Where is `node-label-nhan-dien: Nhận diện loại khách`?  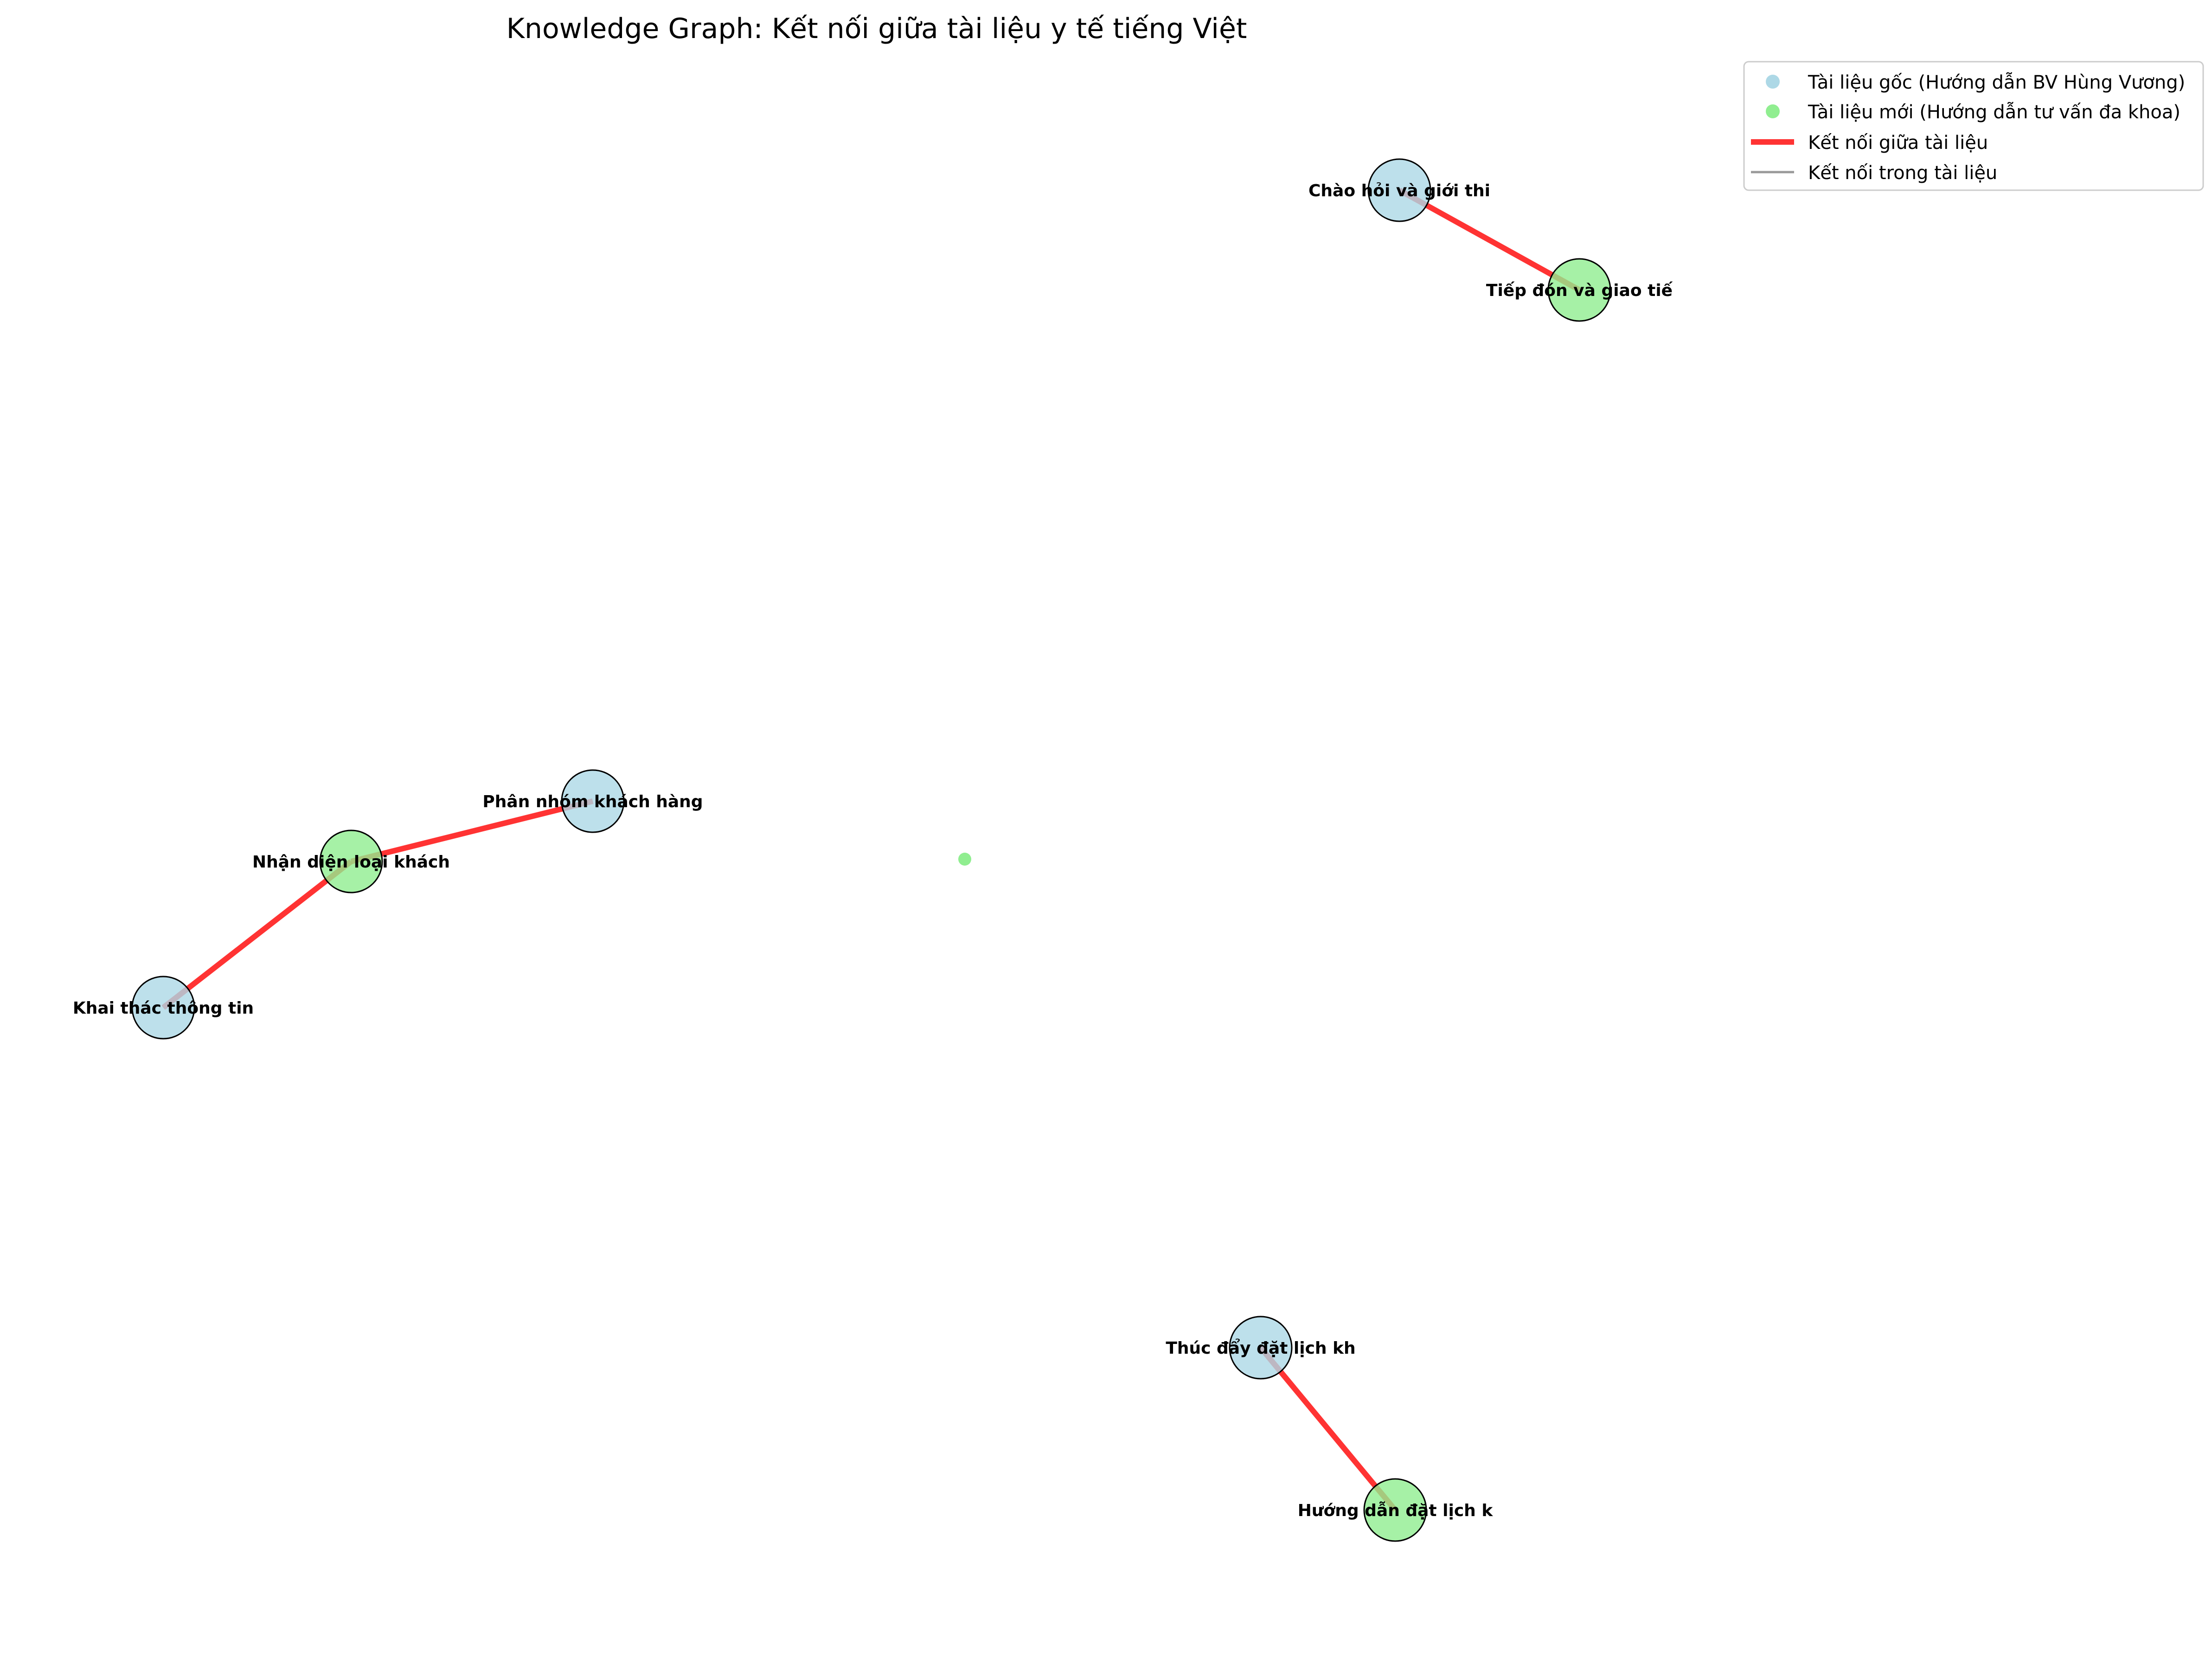
node-label-nhan-dien: Nhận diện loại khách is located at coordinates (351, 862).